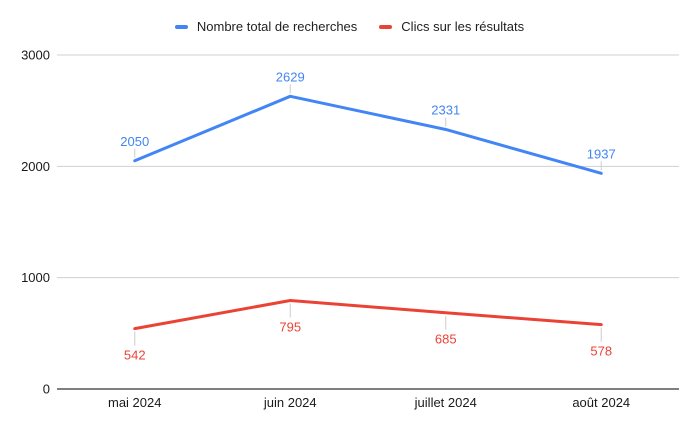 The width and height of the screenshot is (699, 432). I want to click on data-label: 578, so click(601, 351).